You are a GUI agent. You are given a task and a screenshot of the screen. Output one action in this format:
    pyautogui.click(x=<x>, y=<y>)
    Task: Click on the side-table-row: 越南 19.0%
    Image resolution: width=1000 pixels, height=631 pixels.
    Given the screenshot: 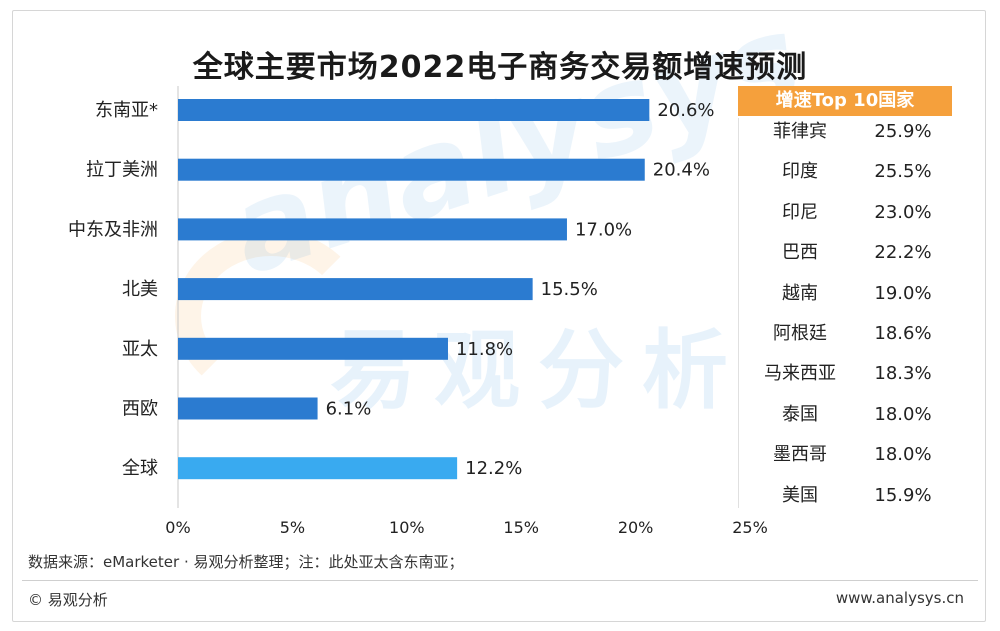 What is the action you would take?
    pyautogui.click(x=846, y=294)
    